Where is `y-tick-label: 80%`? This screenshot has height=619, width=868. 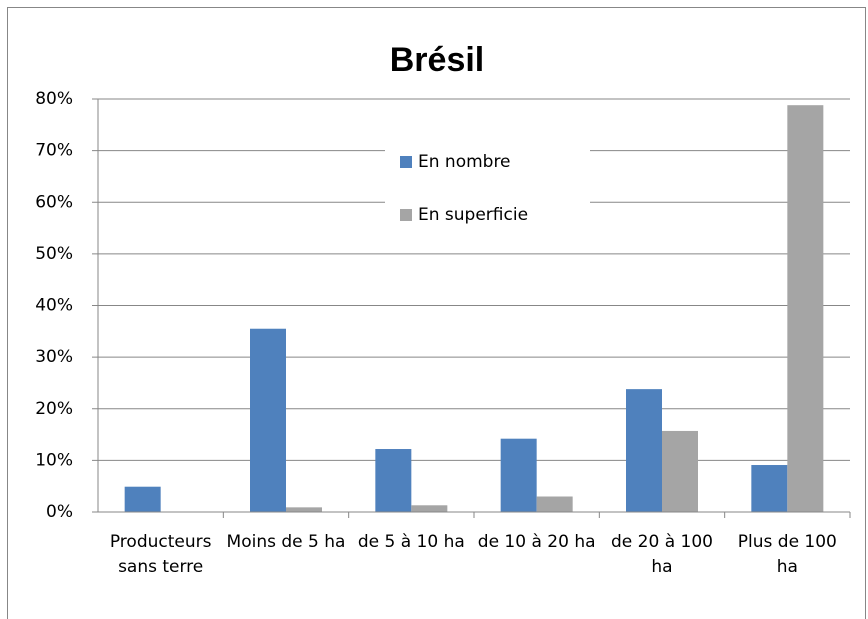
y-tick-label: 80% is located at coordinates (54, 99).